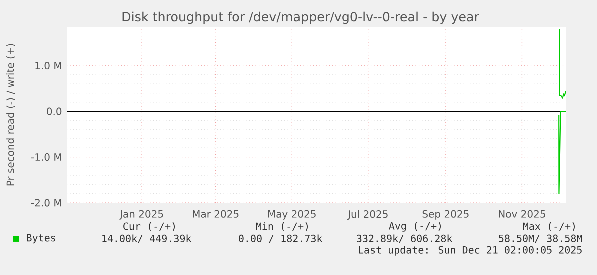 Image resolution: width=597 pixels, height=275 pixels. Describe the element at coordinates (46, 157) in the screenshot. I see `y-tick-label: -1.0 M` at that location.